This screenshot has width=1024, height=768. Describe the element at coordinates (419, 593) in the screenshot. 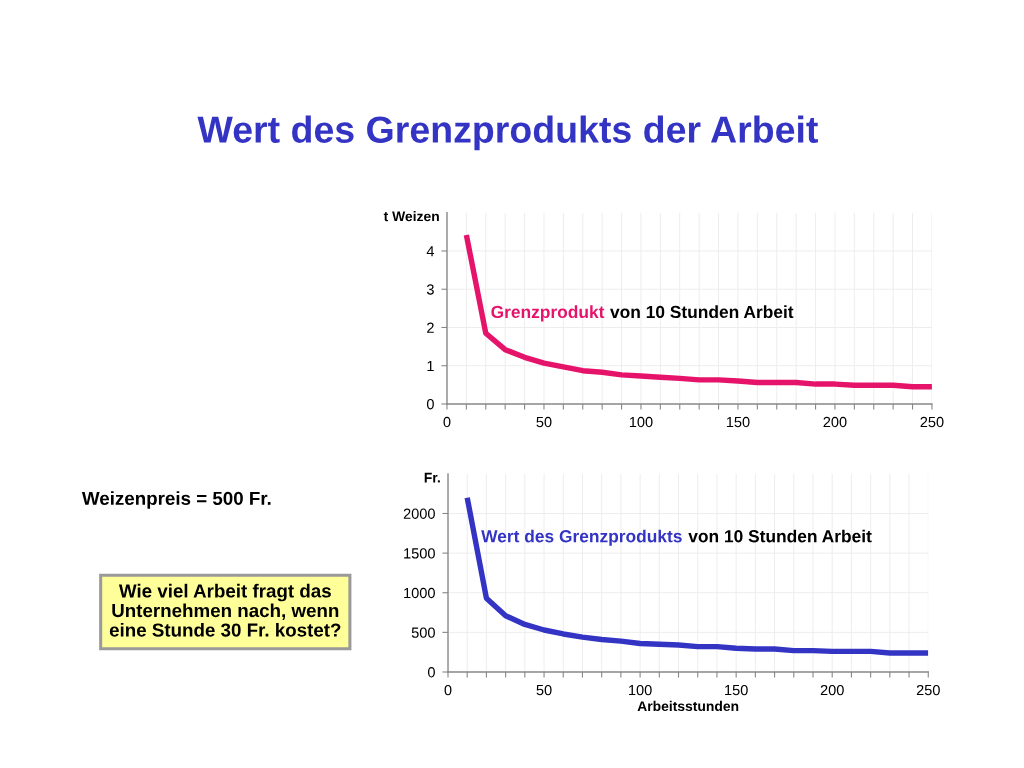

I see `y-tick-label: 1000` at that location.